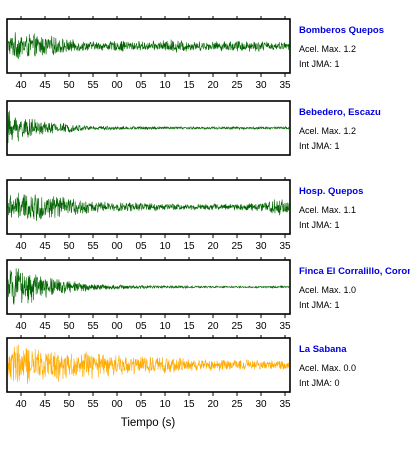  I want to click on int-jma-text: Int JMA: 0, so click(319, 383).